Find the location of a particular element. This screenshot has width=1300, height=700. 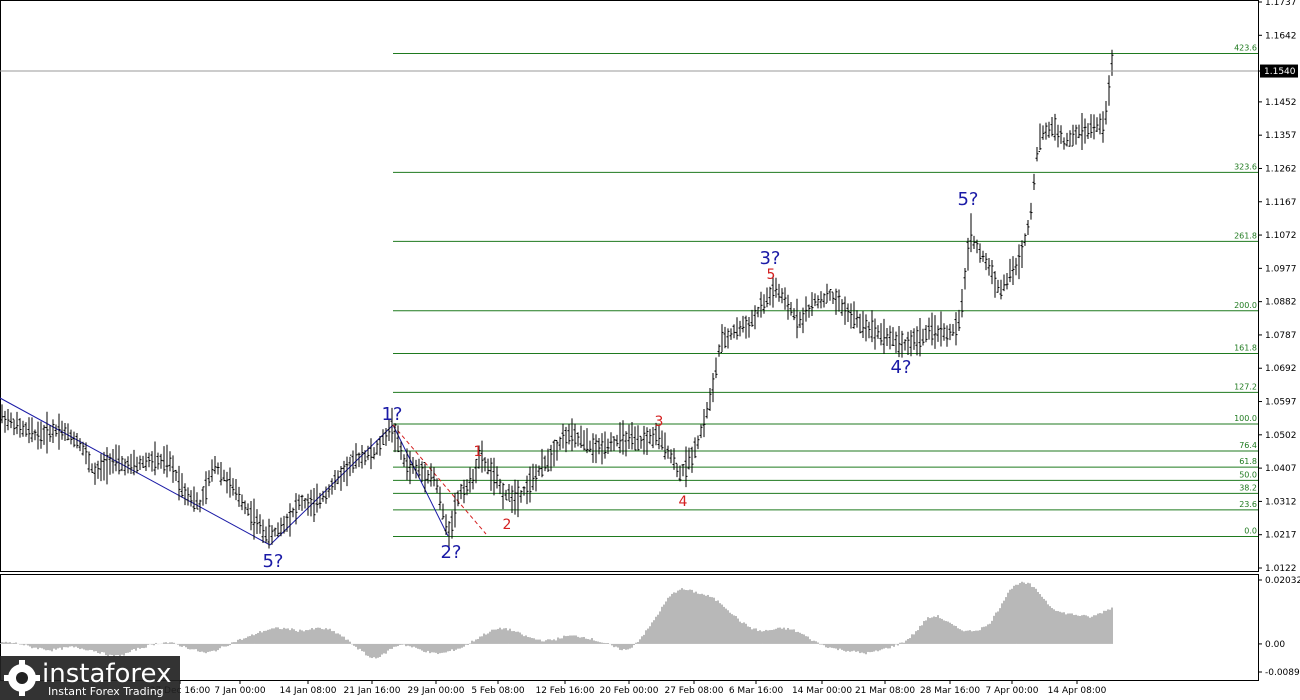

wave-label-blue: 5? is located at coordinates (272, 561).